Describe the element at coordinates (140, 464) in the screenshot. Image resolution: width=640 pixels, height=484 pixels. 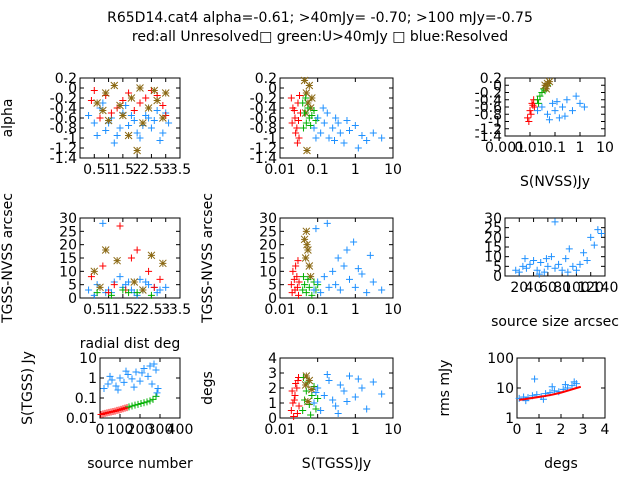
I see `x-axis-label: source number` at that location.